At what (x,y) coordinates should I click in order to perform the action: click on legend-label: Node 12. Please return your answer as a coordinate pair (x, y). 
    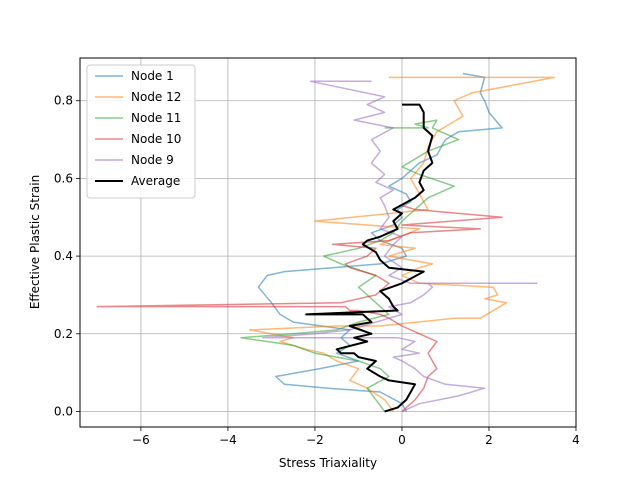
    Looking at the image, I should click on (156, 97).